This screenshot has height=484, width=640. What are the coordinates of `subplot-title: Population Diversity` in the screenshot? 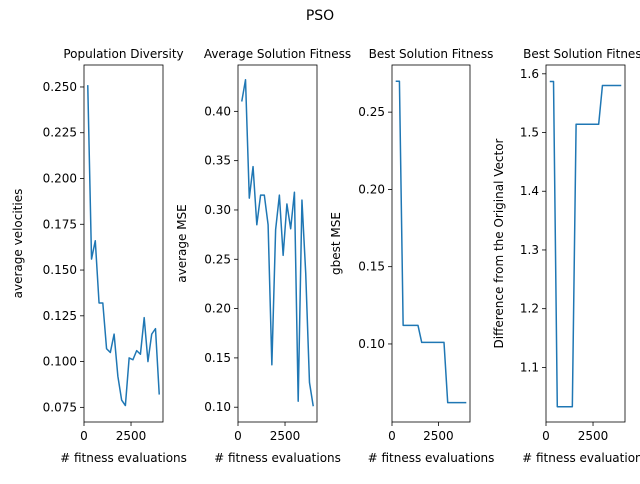 It's located at (123, 54).